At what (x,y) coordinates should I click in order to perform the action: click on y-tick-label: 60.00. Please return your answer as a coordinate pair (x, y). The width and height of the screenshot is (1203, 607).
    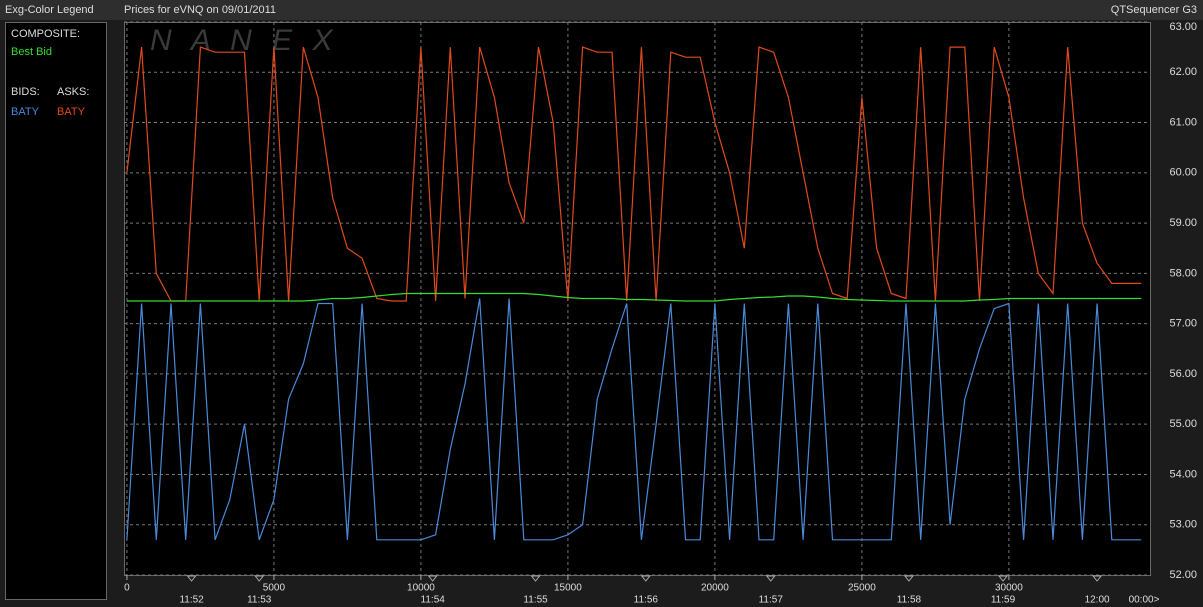
    Looking at the image, I should click on (1183, 173).